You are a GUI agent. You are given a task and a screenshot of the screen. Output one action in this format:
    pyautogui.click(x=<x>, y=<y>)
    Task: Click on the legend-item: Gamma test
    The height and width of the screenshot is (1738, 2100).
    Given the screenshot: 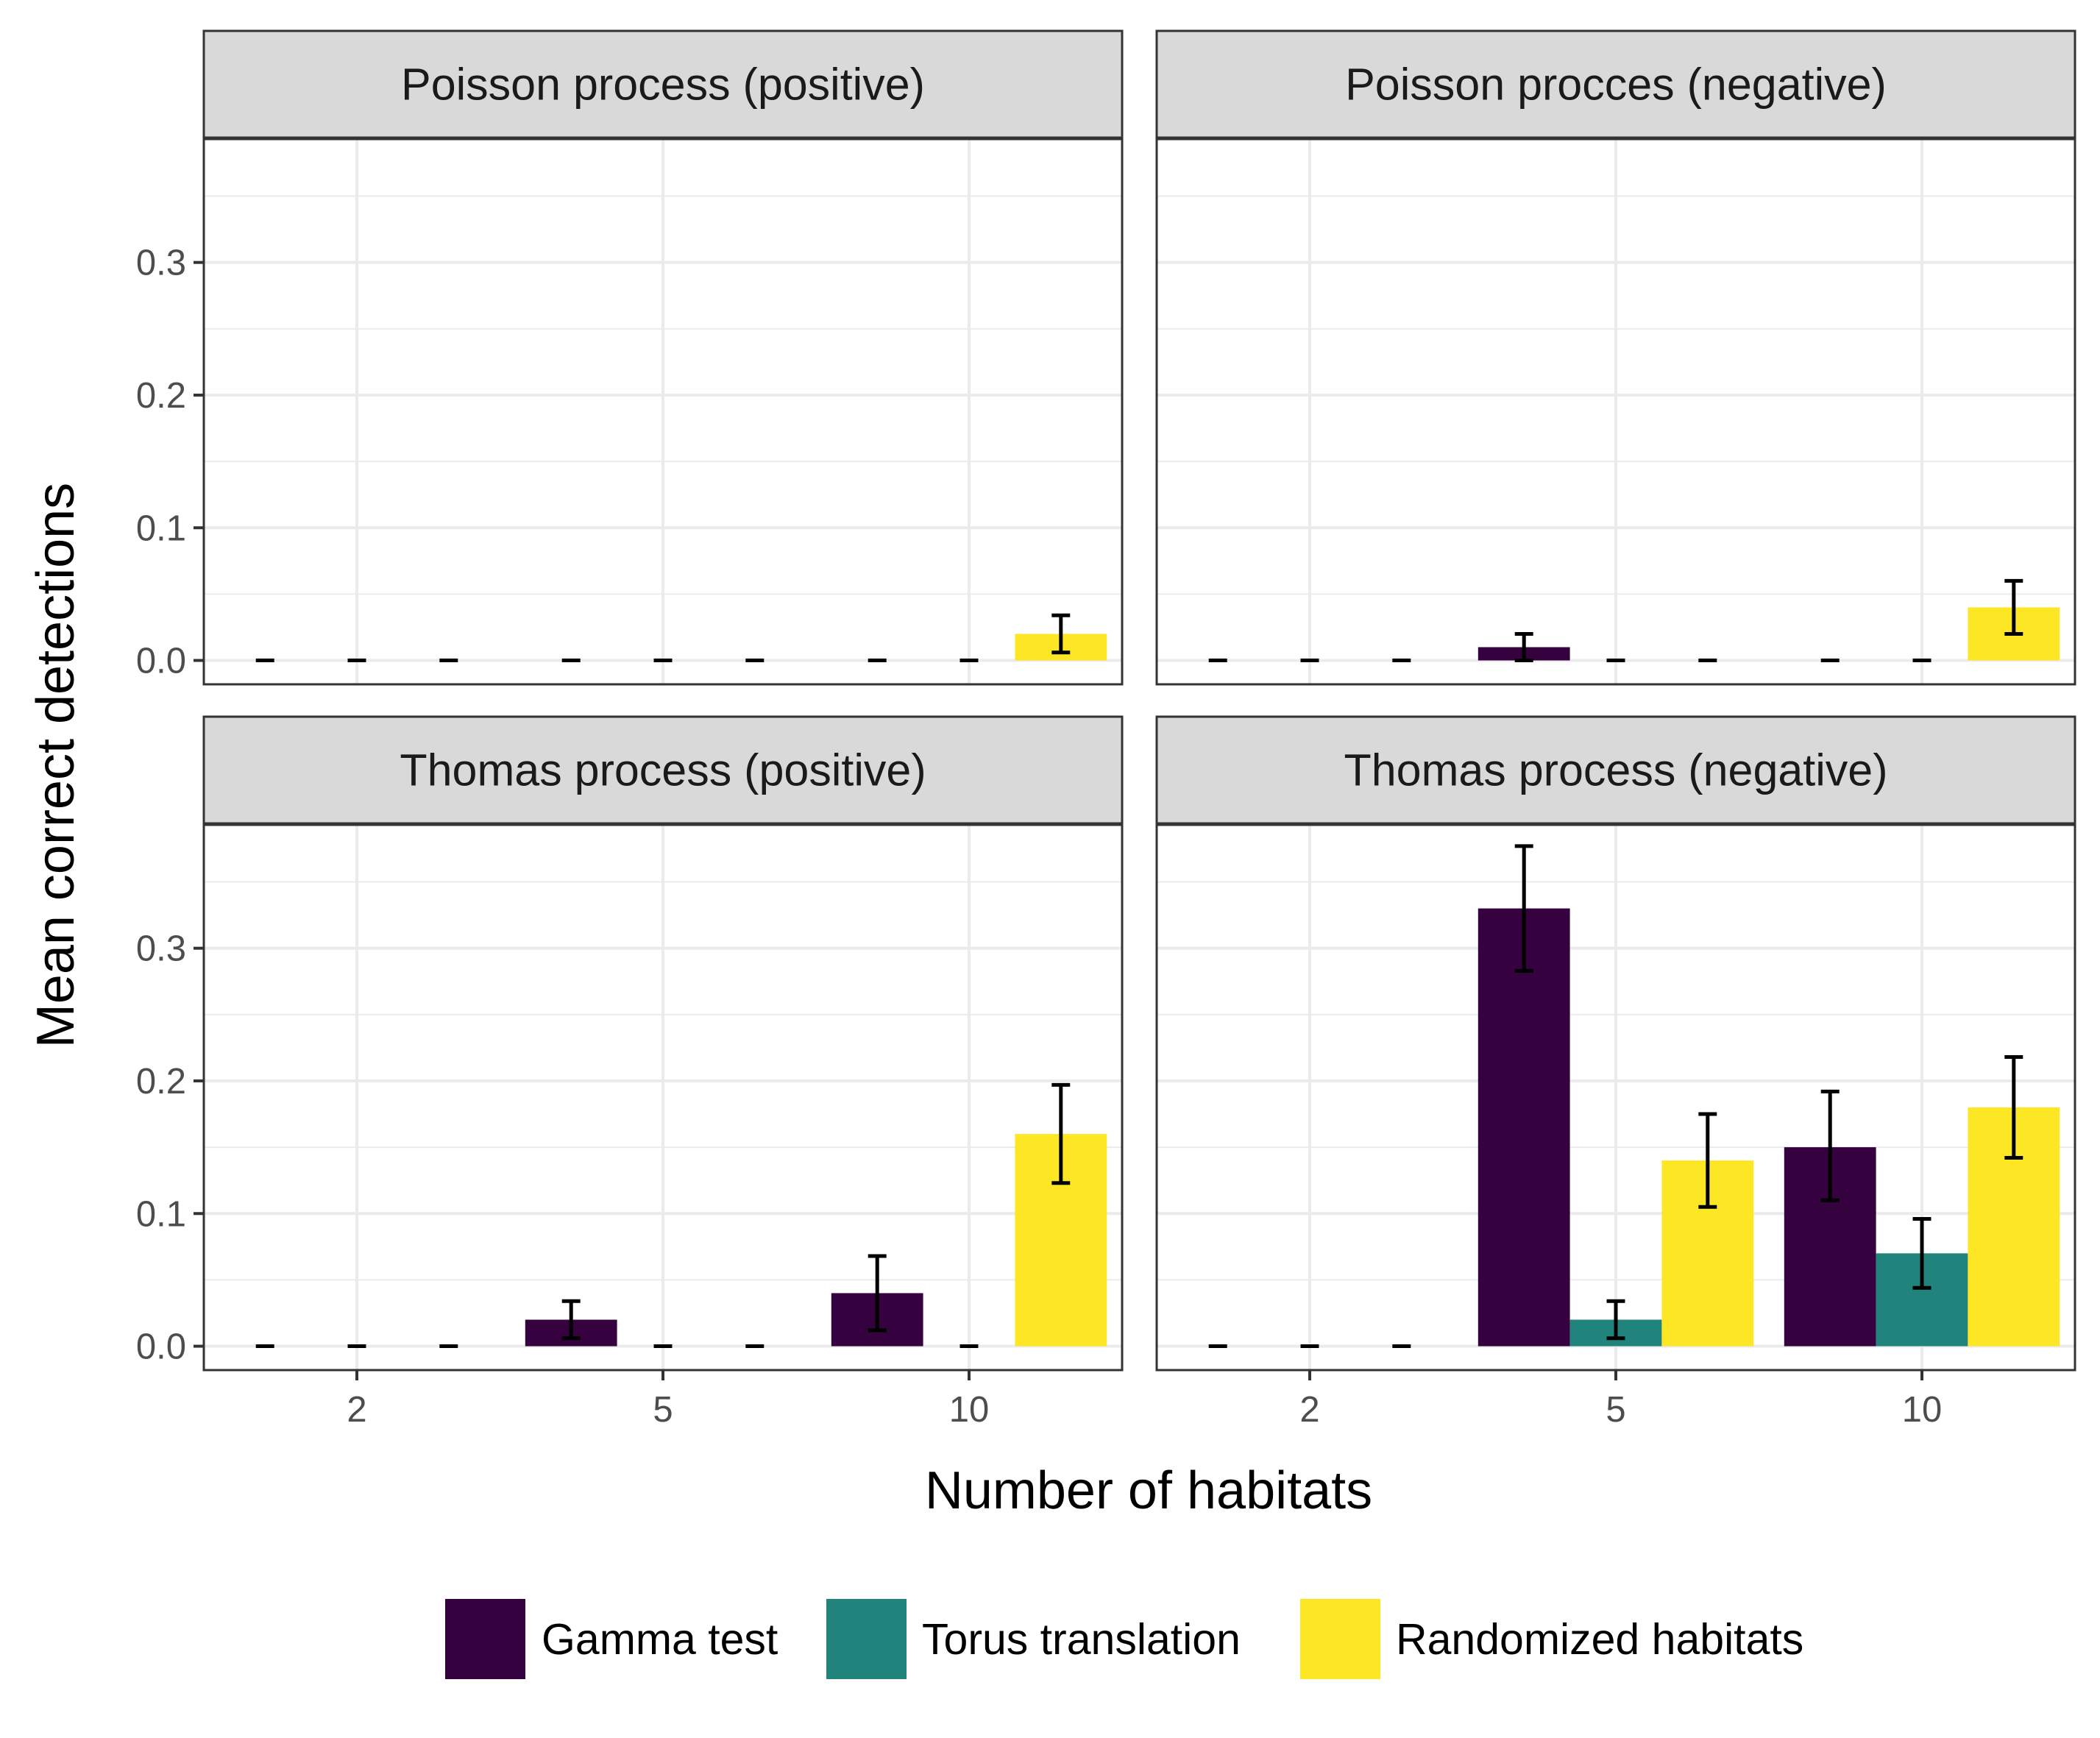 What is the action you would take?
    pyautogui.click(x=611, y=1639)
    